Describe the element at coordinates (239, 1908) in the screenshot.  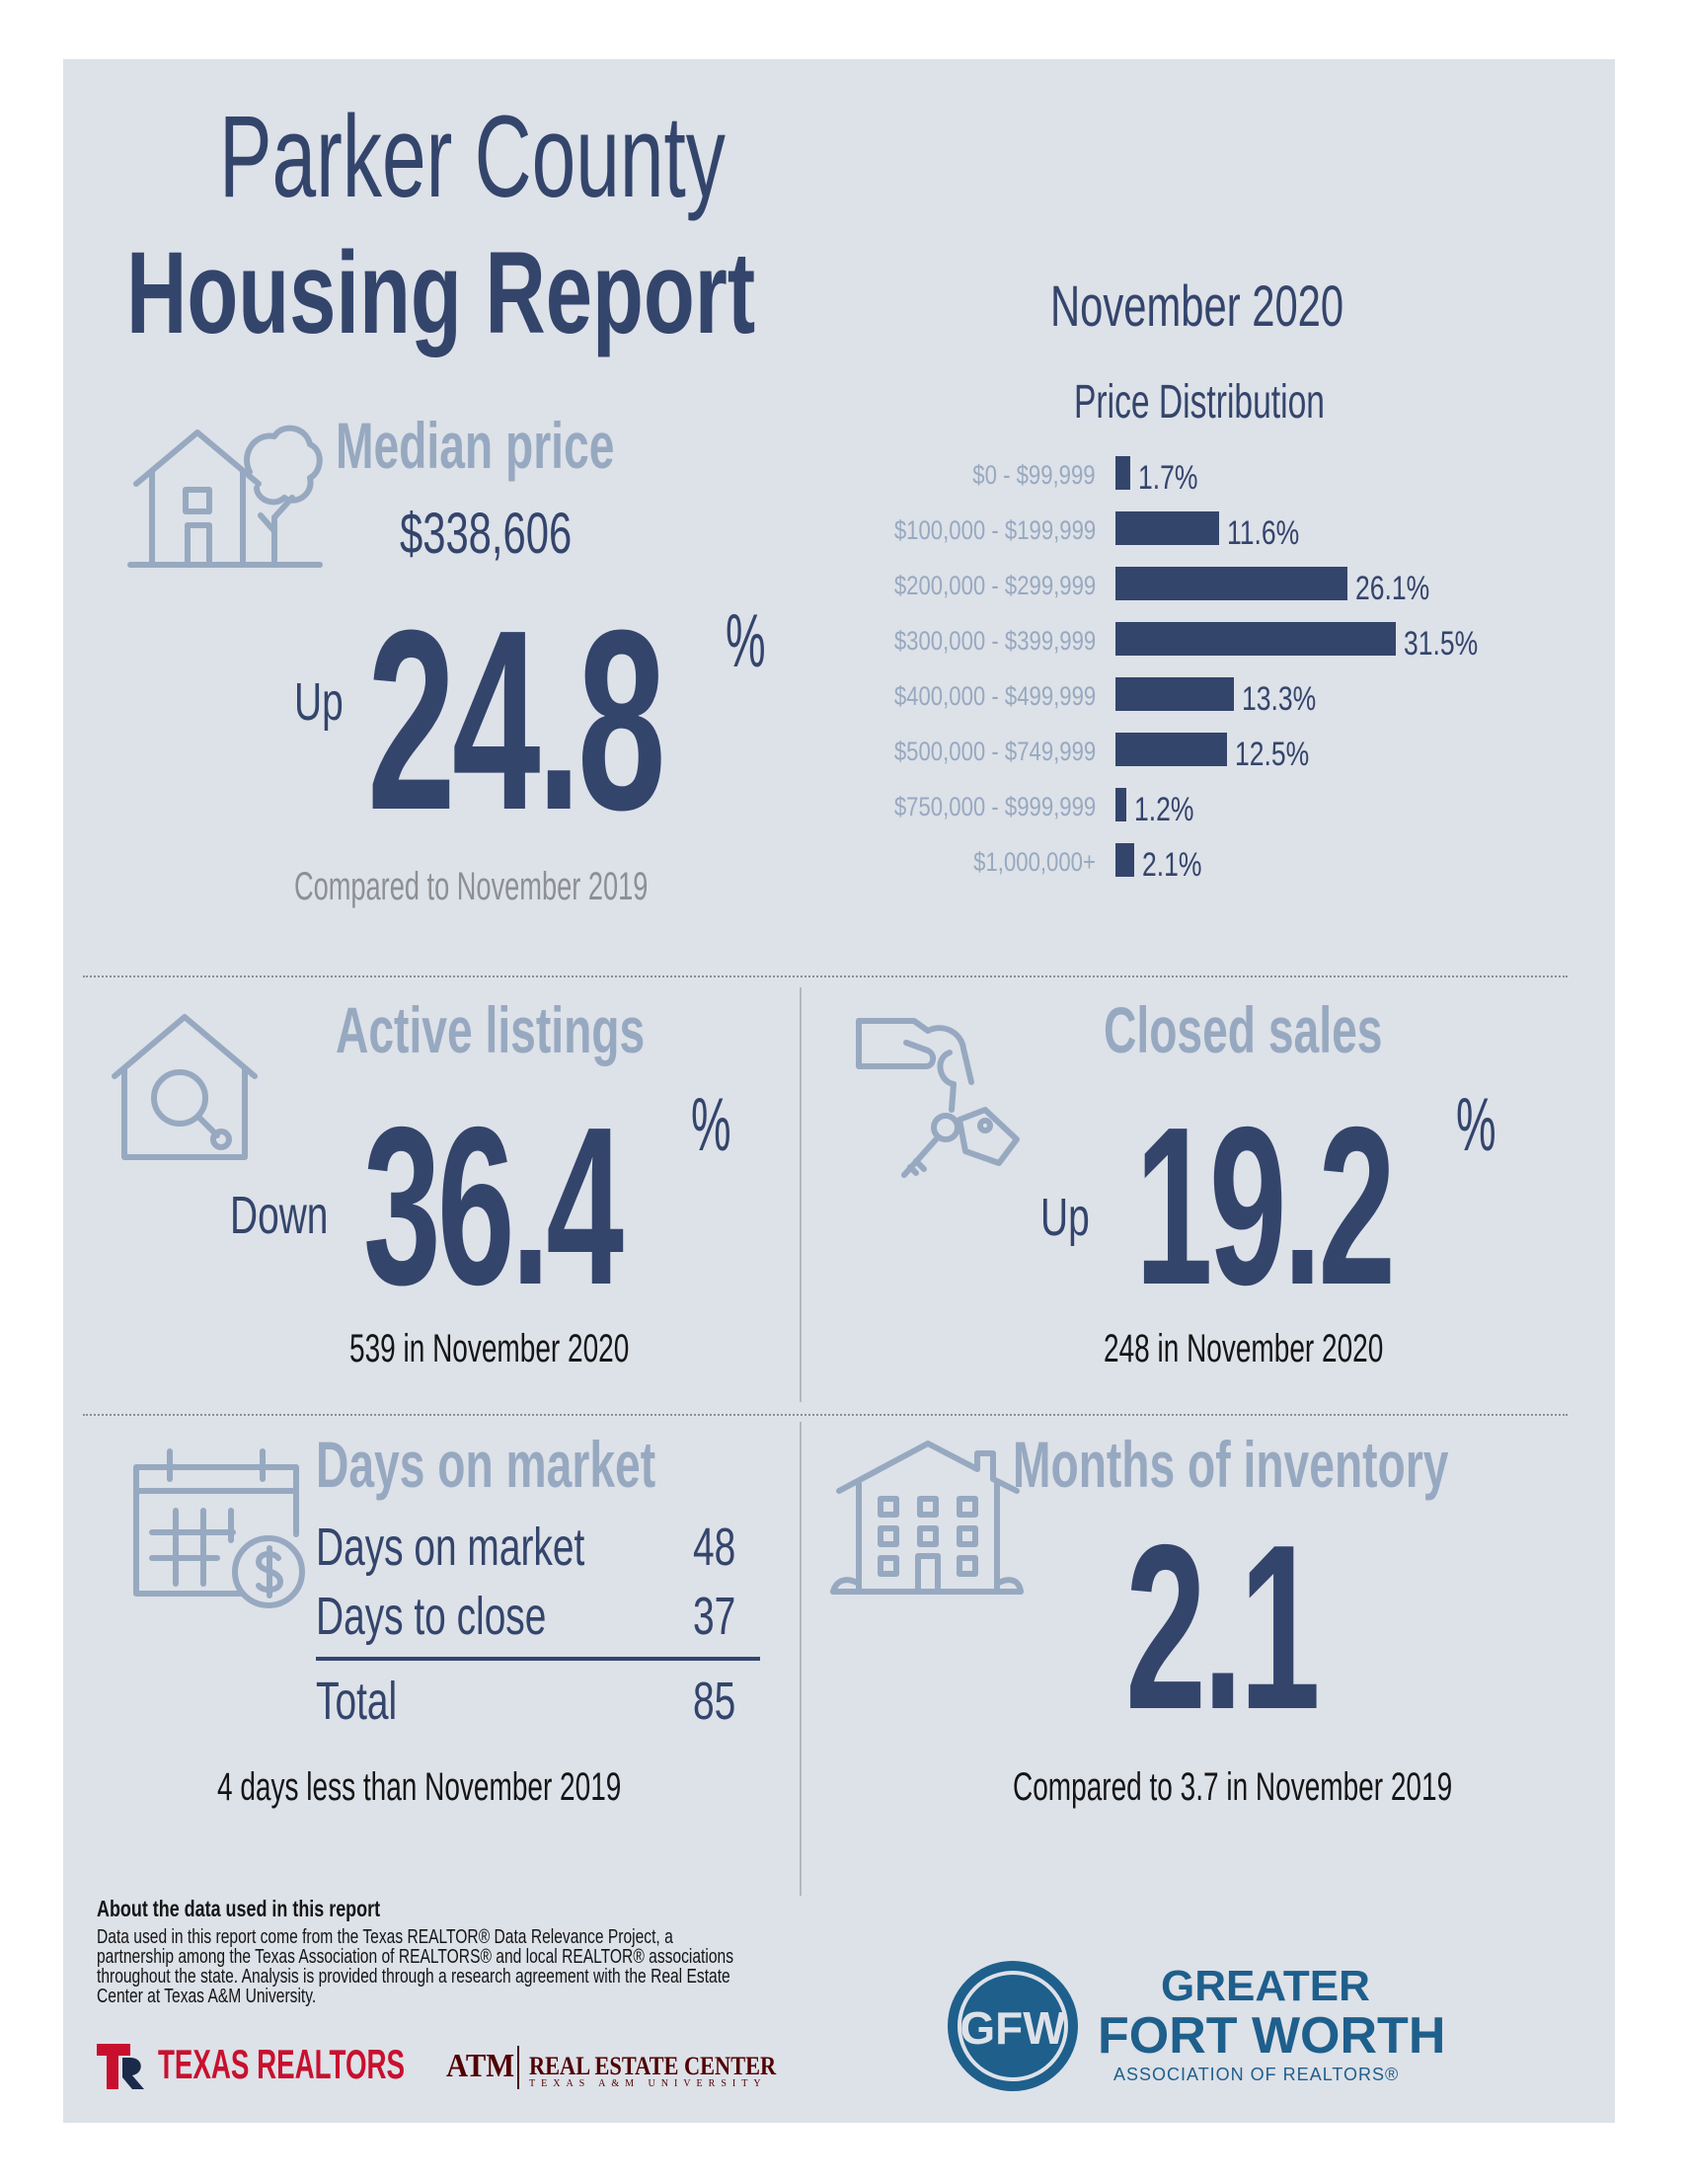
I see `about-heading: About the data used in this report` at that location.